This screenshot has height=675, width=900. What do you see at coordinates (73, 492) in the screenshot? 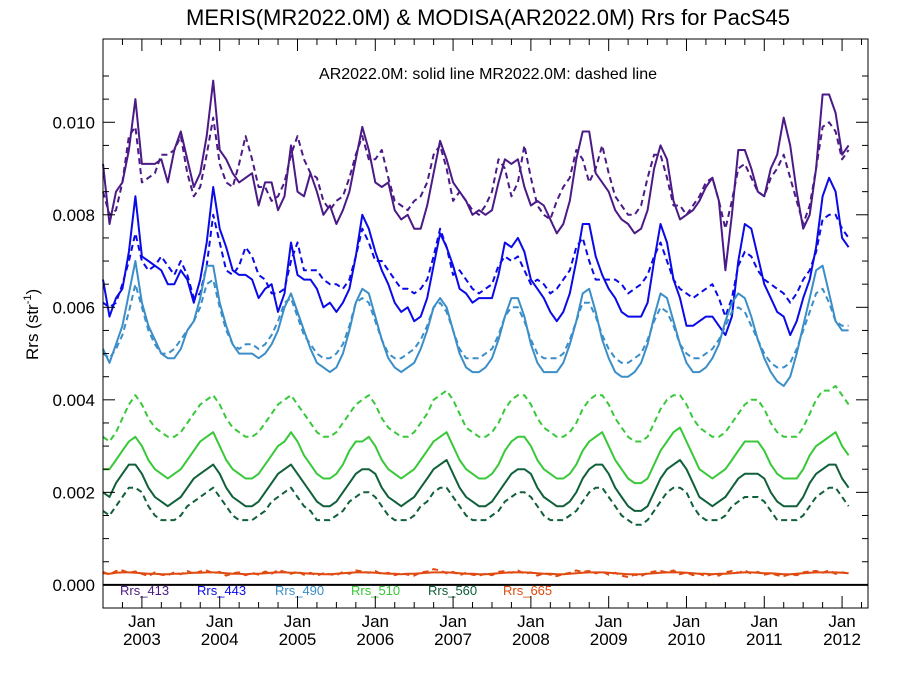
I see `y-tick-label: 0.002` at bounding box center [73, 492].